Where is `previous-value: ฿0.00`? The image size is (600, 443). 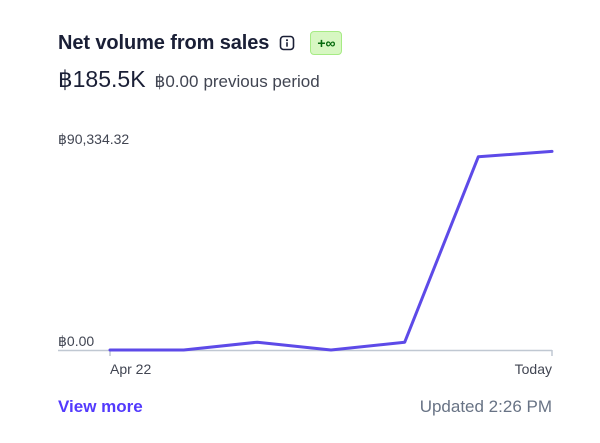 previous-value: ฿0.00 is located at coordinates (176, 81).